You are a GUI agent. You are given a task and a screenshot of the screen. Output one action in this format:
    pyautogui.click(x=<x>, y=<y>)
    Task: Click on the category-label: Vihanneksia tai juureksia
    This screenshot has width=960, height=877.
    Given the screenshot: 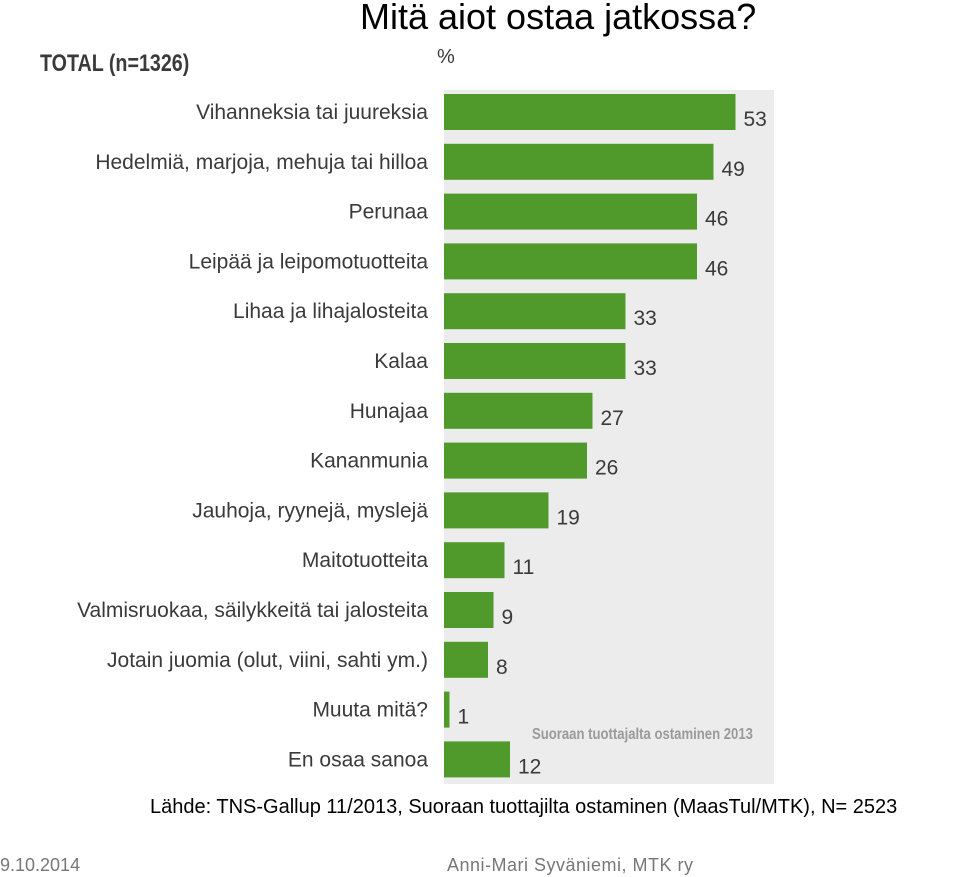 What is the action you would take?
    pyautogui.click(x=312, y=112)
    